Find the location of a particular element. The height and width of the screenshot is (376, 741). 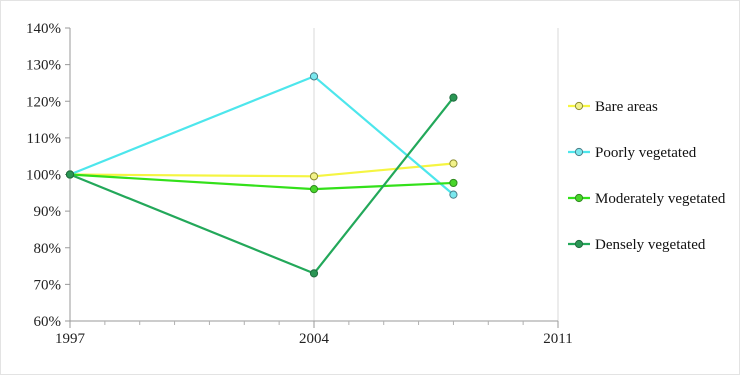

x-tick-label: 2004 is located at coordinates (314, 339).